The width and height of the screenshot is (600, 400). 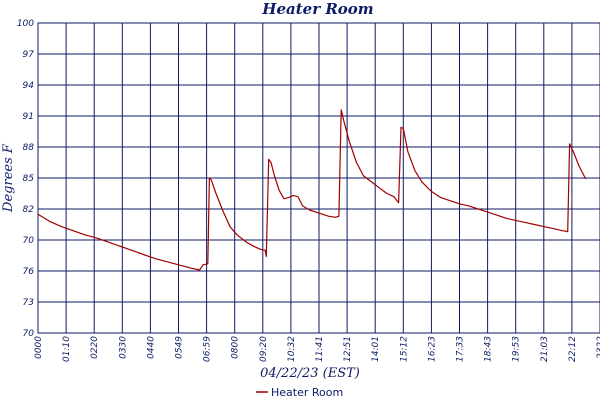 I want to click on y-tick-label: 82, so click(x=29, y=210).